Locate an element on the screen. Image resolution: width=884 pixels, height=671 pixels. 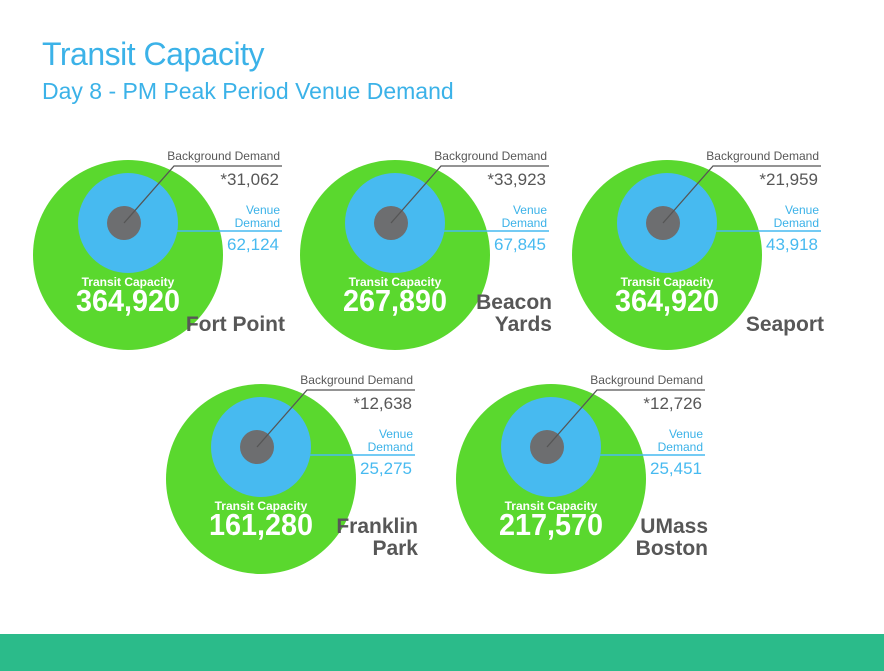
venue-demand-value: 25,451 is located at coordinates (676, 468).